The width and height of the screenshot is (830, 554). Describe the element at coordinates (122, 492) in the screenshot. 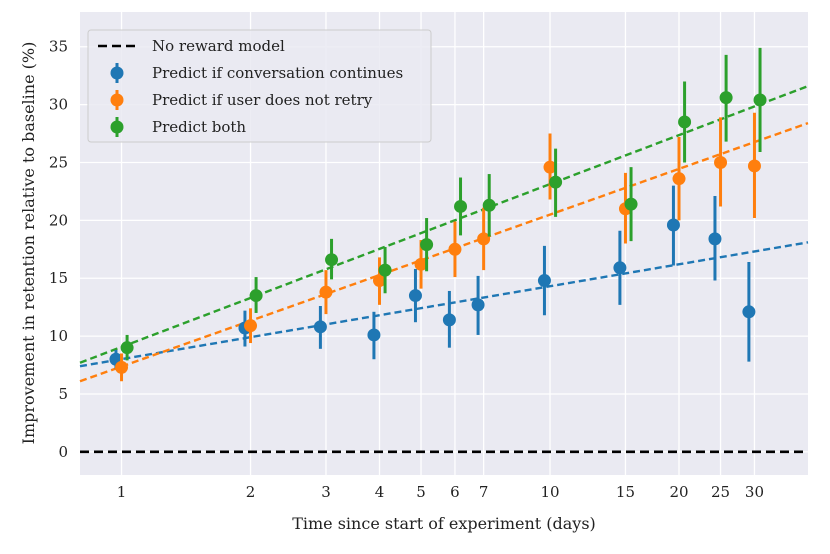

I see `x-tick-label: 1` at that location.